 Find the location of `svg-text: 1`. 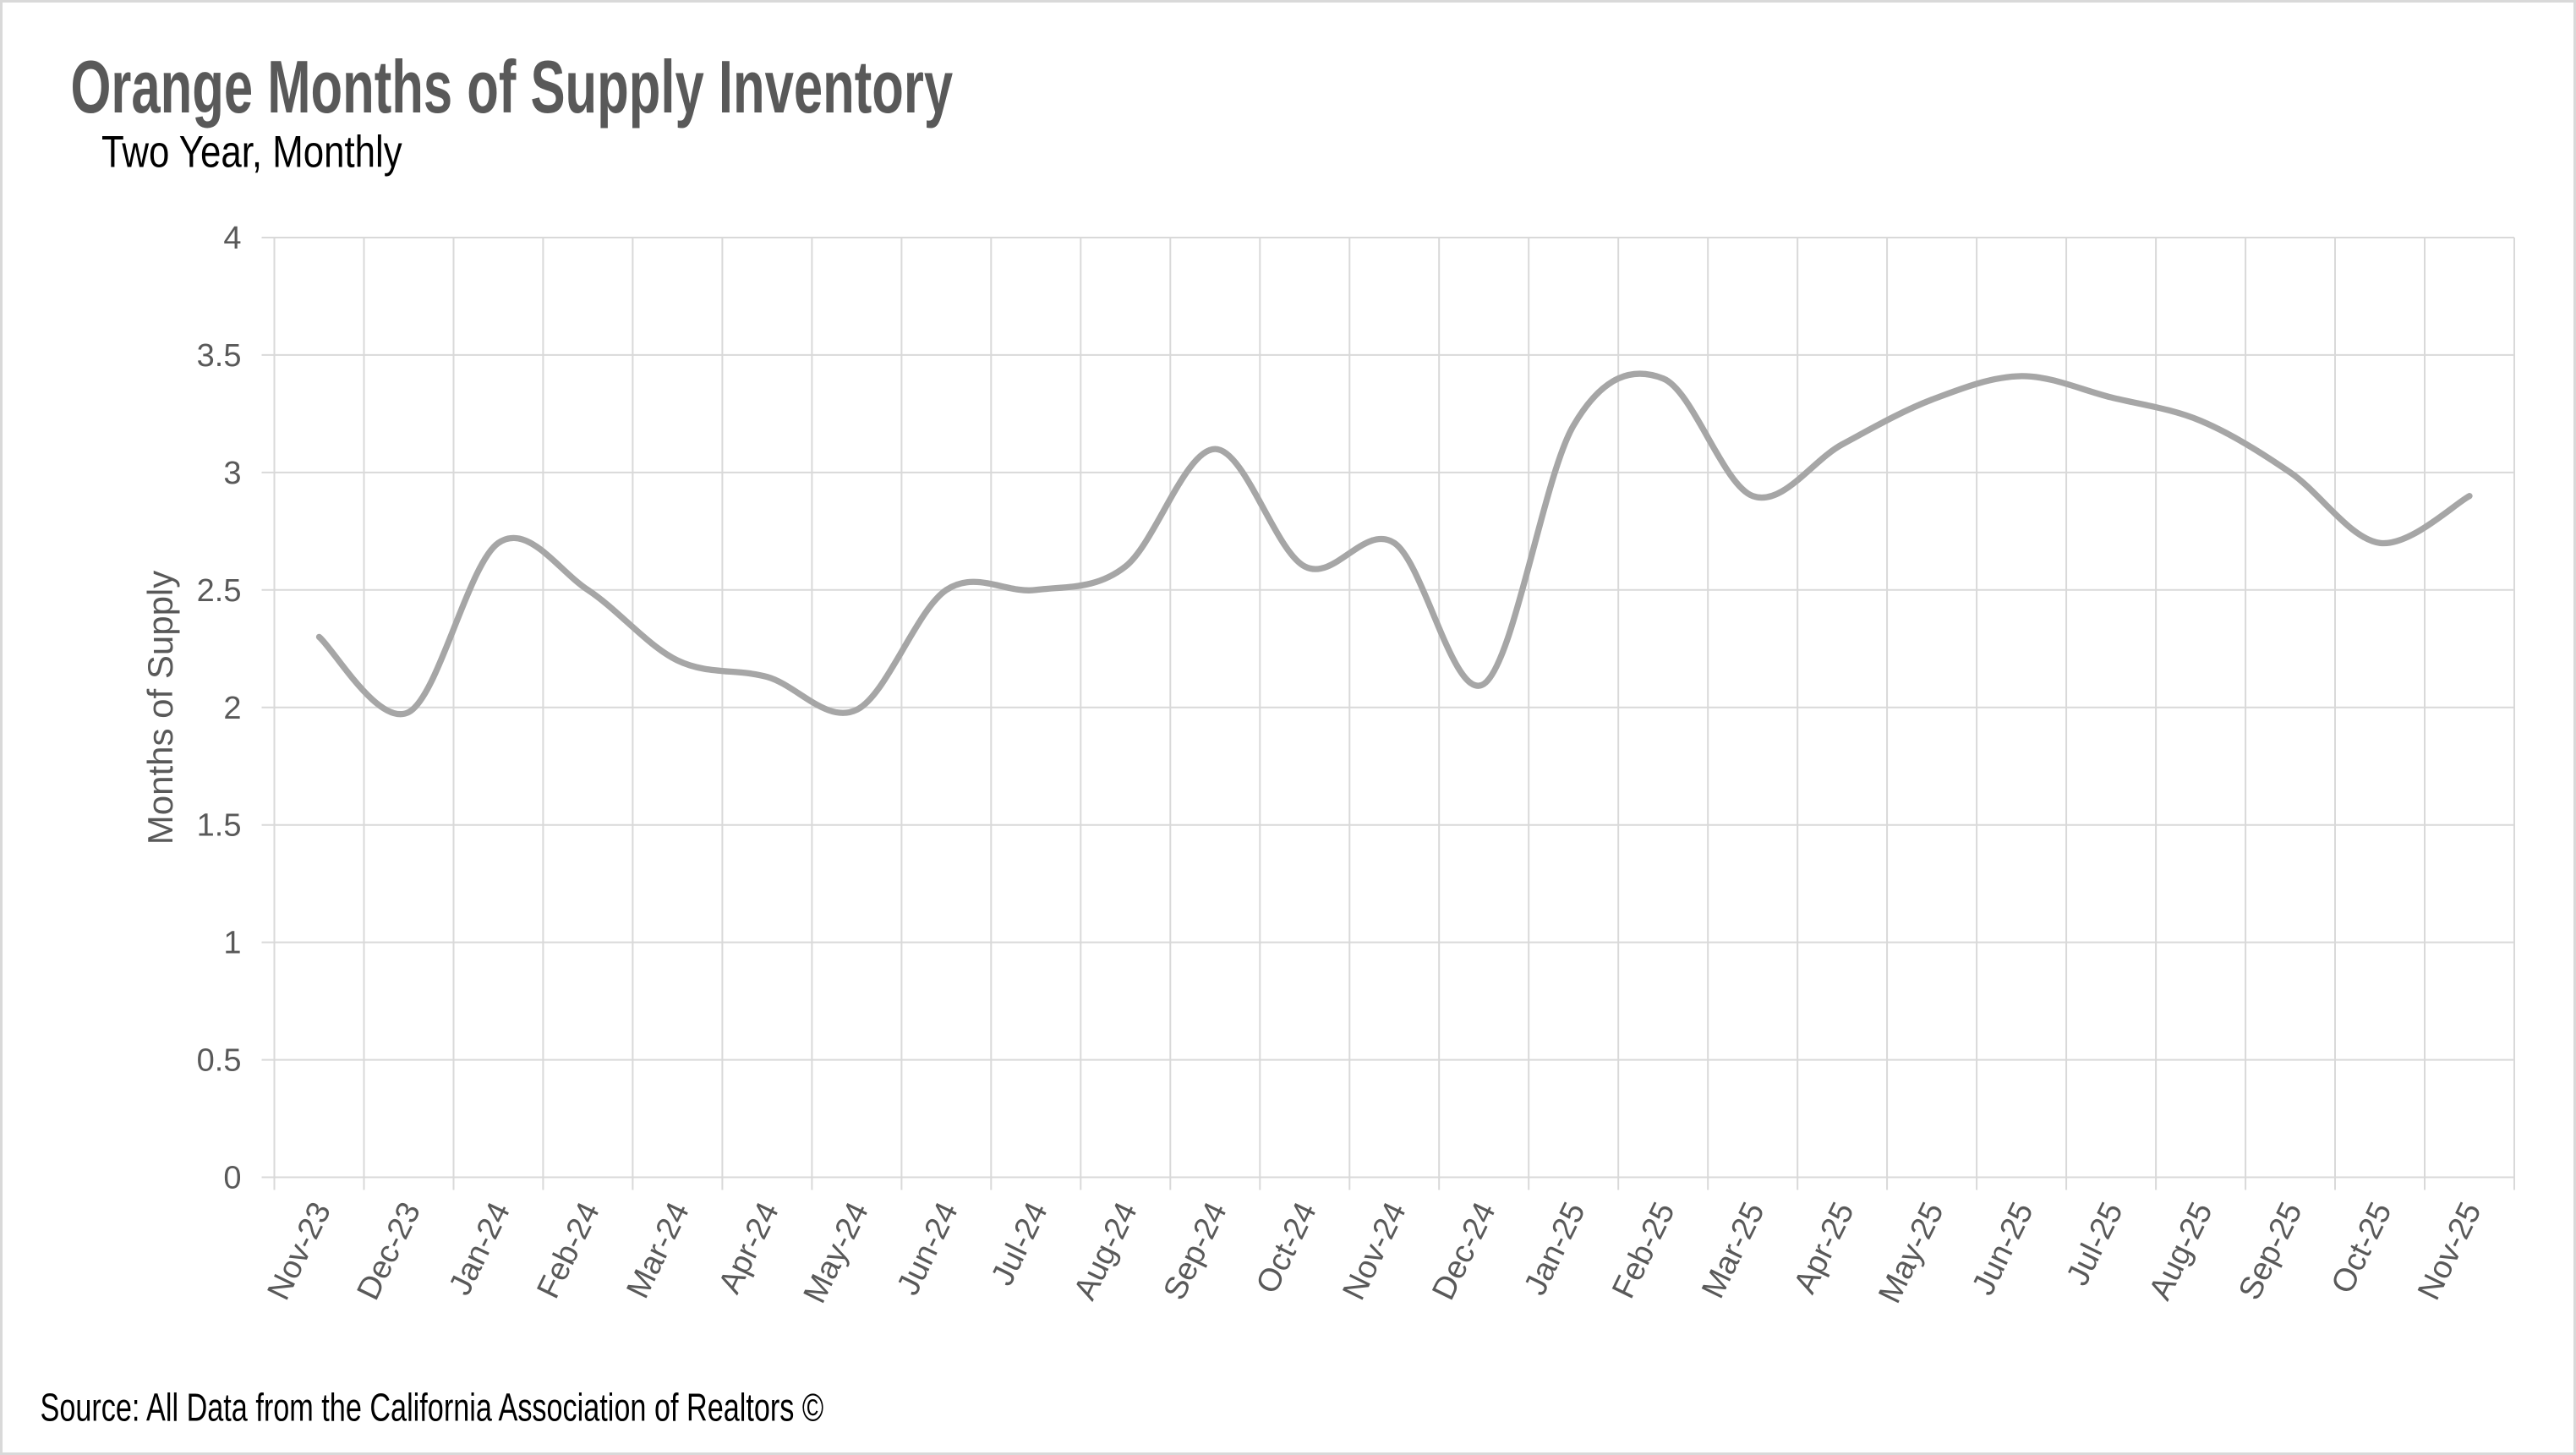

svg-text: 1 is located at coordinates (232, 943).